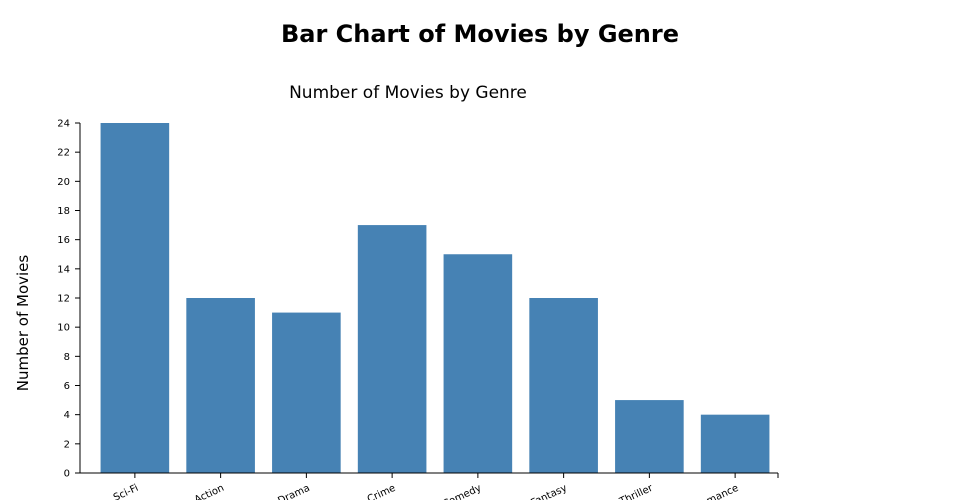 Image resolution: width=960 pixels, height=500 pixels. Describe the element at coordinates (220, 385) in the screenshot. I see `bar-action` at that location.